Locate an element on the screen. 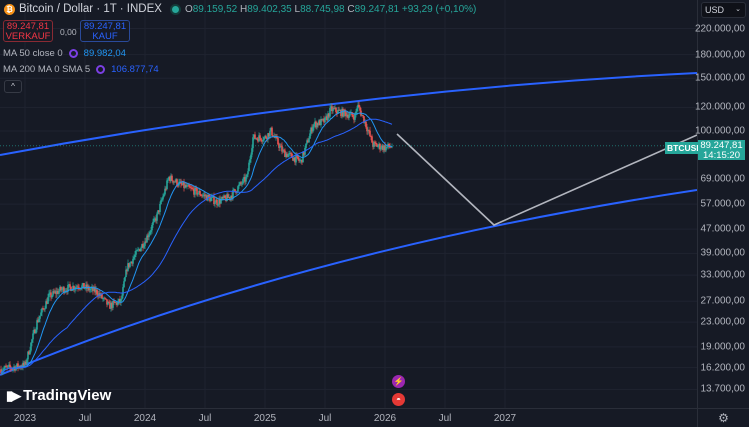 This screenshot has width=749, height=427. tradingview-logo: ▮▶ TradingView is located at coordinates (58, 395).